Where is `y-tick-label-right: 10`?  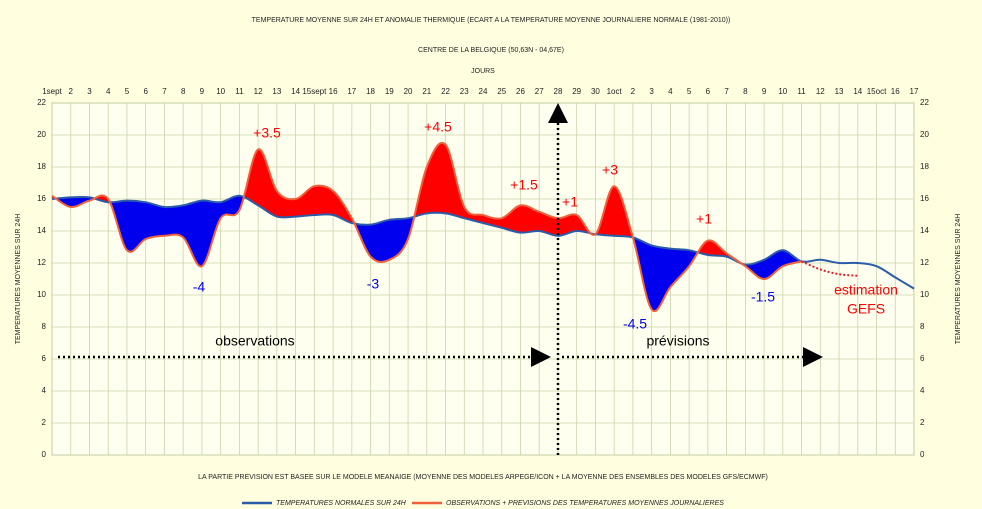 y-tick-label-right: 10 is located at coordinates (924, 294).